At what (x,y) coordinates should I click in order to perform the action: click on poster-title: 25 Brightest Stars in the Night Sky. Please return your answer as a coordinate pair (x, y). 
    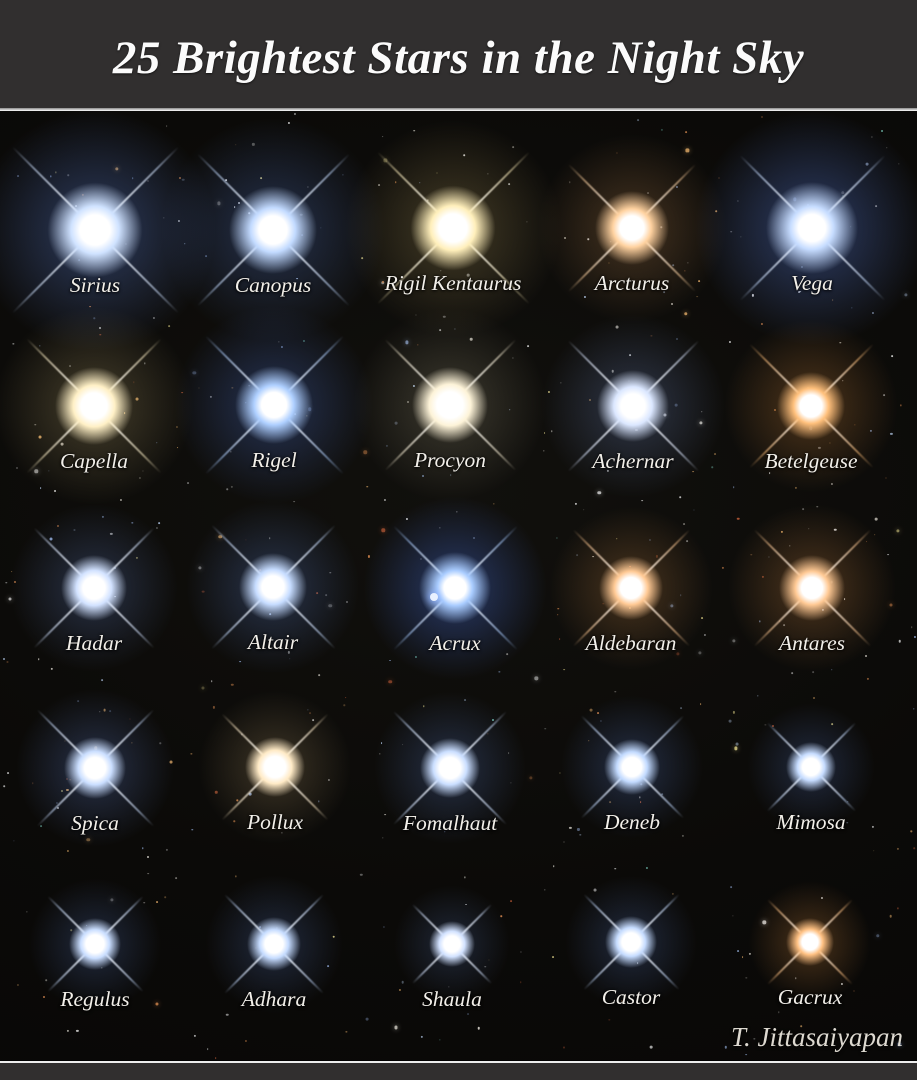
    Looking at the image, I should click on (458, 58).